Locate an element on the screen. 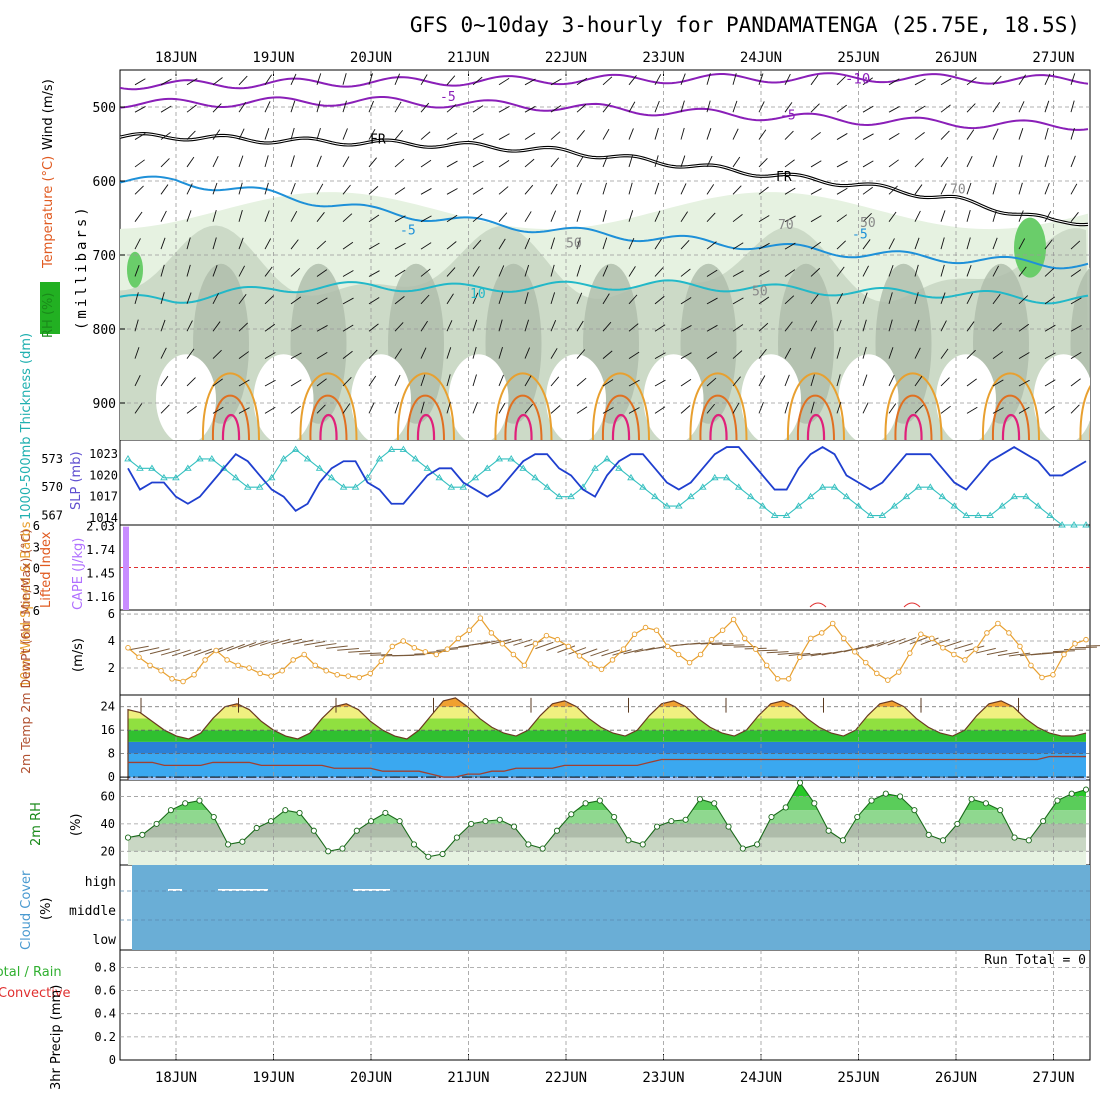 The width and height of the screenshot is (1100, 1100). temp-ytick: 8 is located at coordinates (111, 754).